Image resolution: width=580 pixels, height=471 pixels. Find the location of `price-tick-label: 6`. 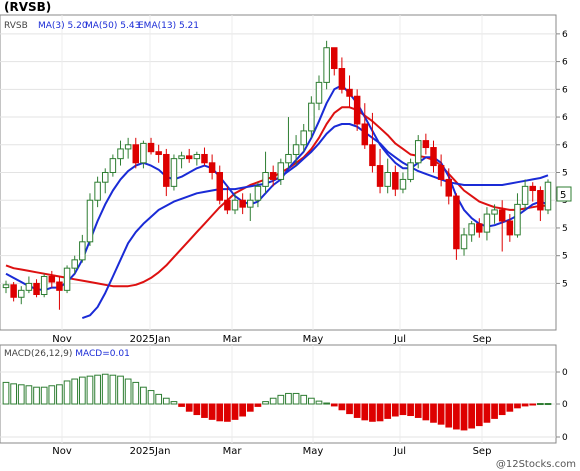

price-tick-label: 6 is located at coordinates (565, 63).